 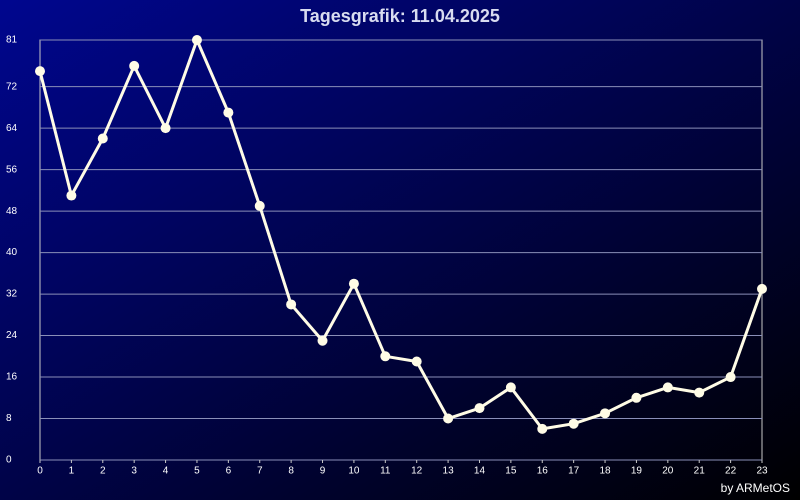 I want to click on chart-title: Tagesgrafik: 11.04.2025, so click(x=400, y=16).